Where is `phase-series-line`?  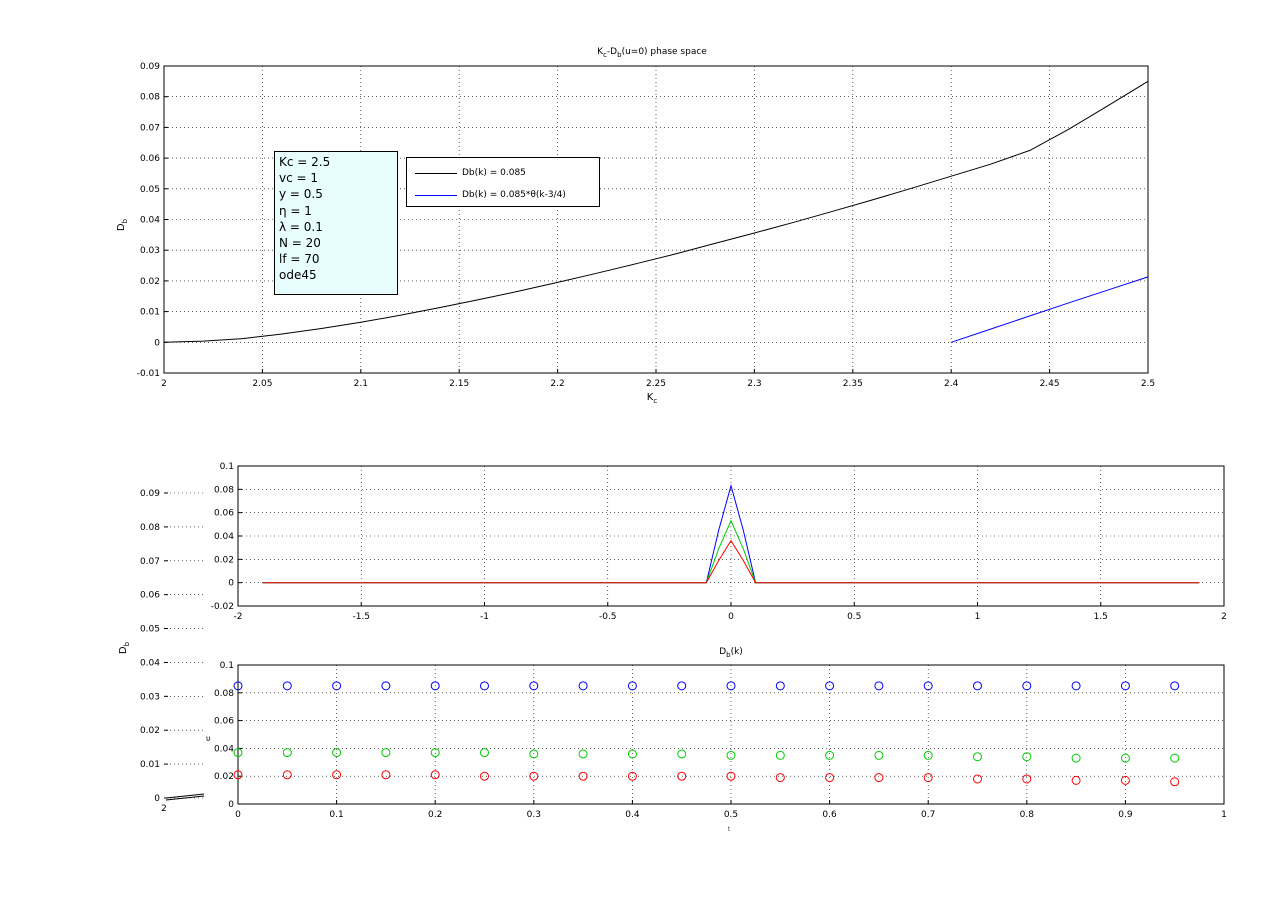 phase-series-line is located at coordinates (1050, 309).